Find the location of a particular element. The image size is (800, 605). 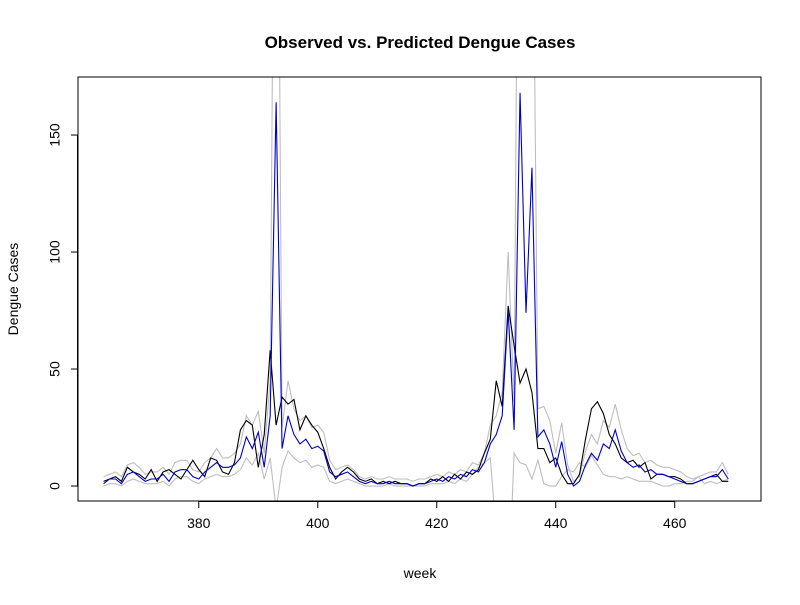

series-line is located at coordinates (416, 475).